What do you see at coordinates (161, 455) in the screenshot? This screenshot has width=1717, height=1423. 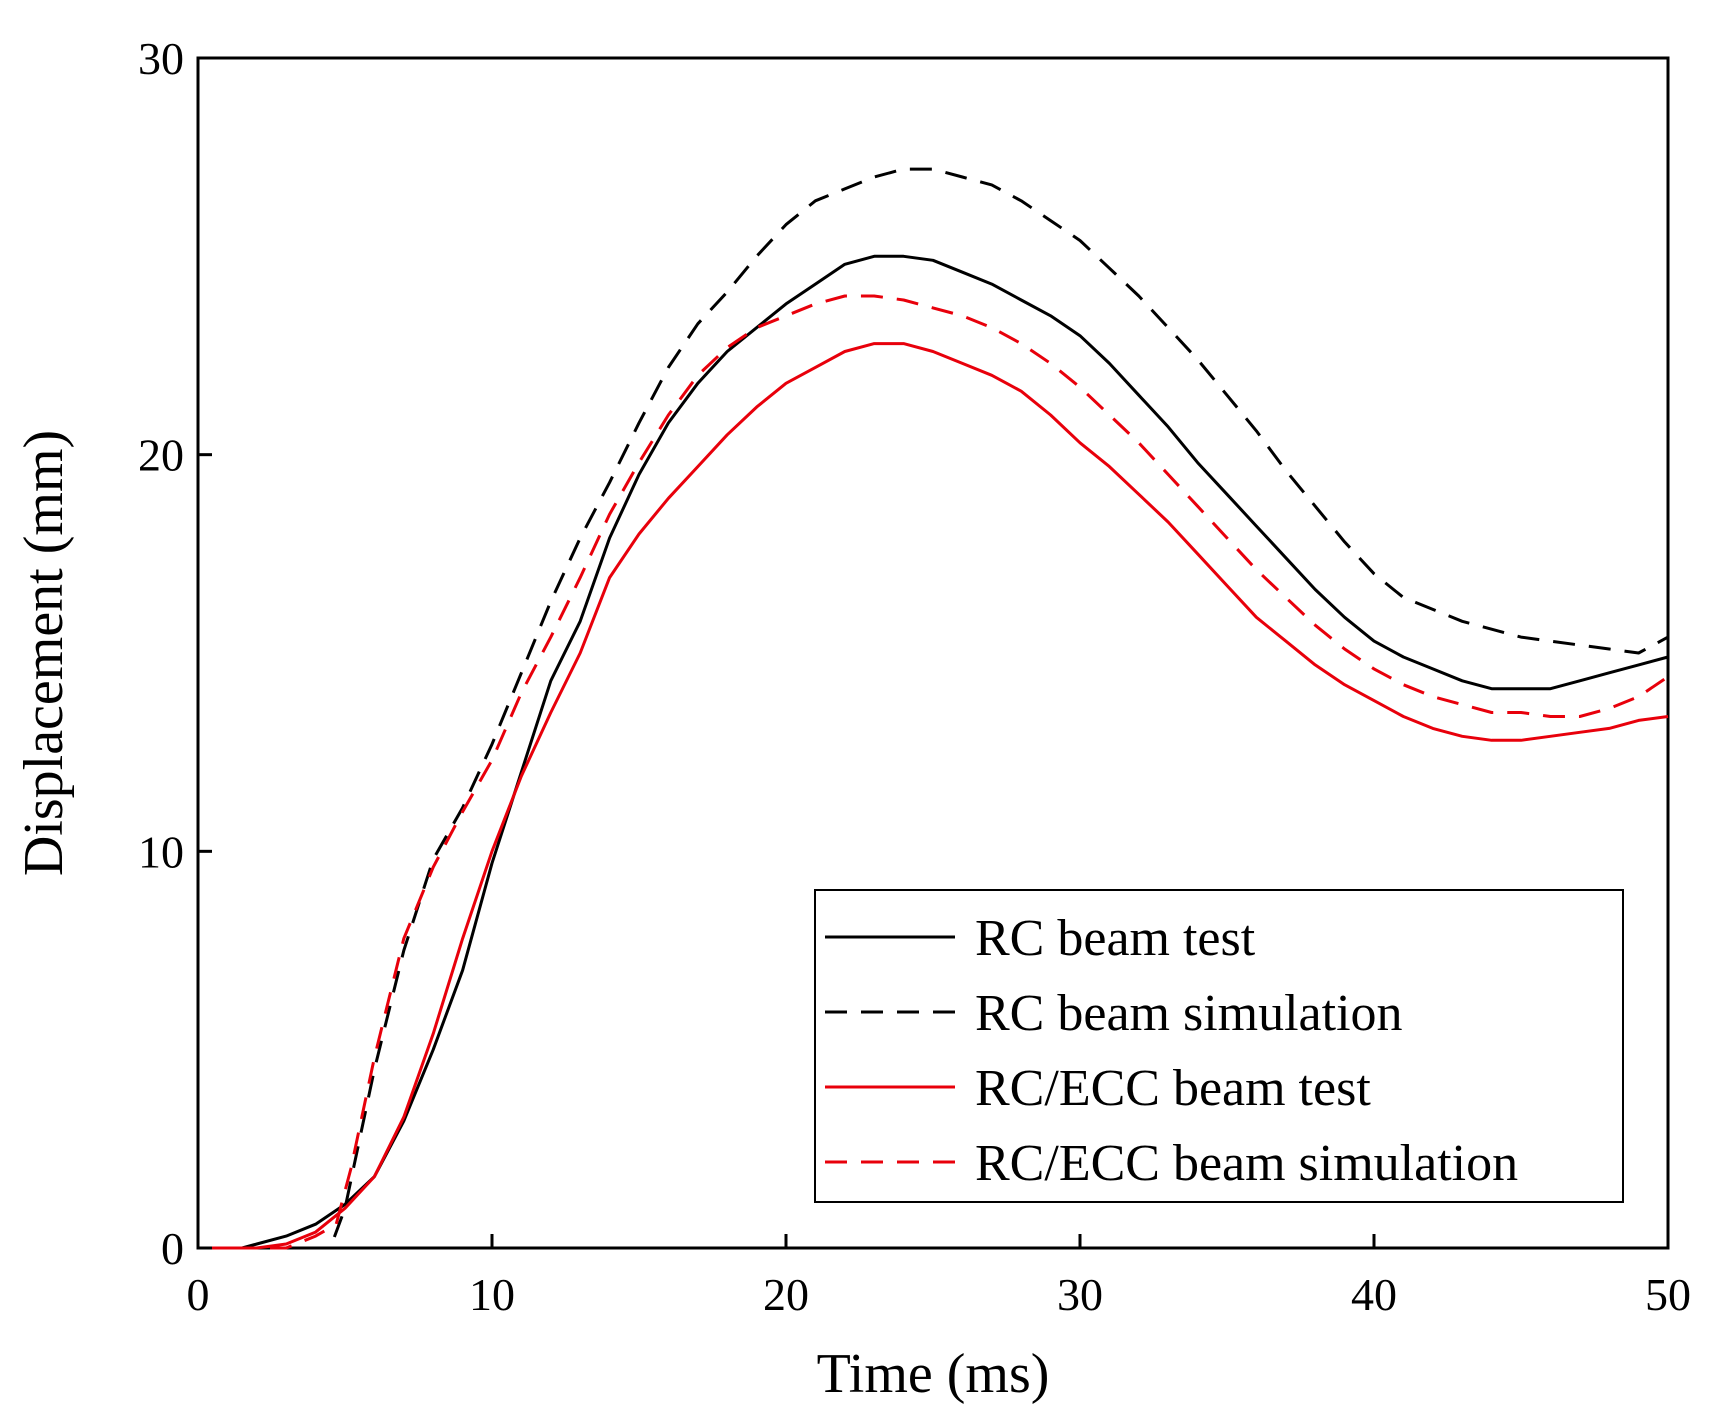 I see `y-tick-label: 20` at bounding box center [161, 455].